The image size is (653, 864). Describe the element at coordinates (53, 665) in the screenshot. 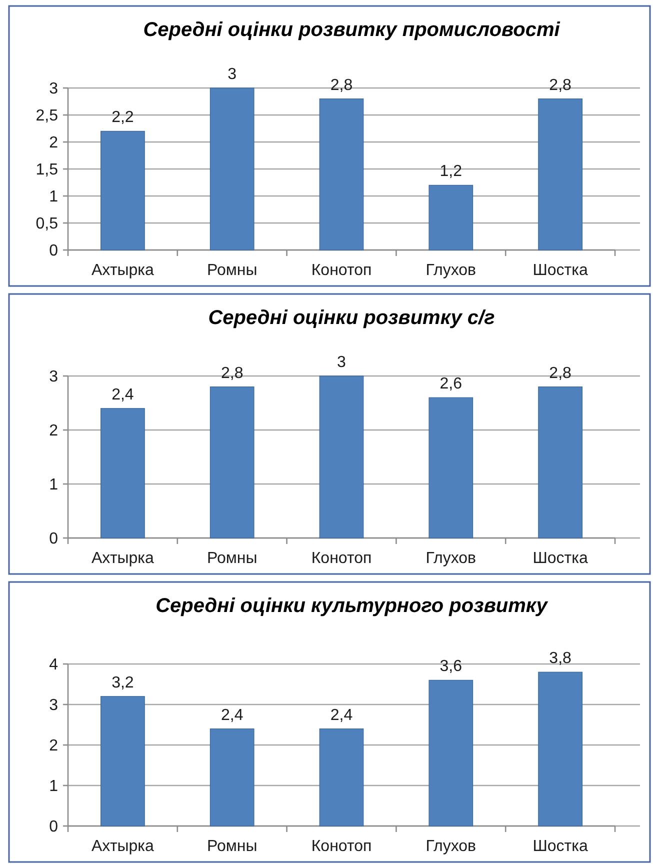

I see `y-tick-label: 4` at that location.